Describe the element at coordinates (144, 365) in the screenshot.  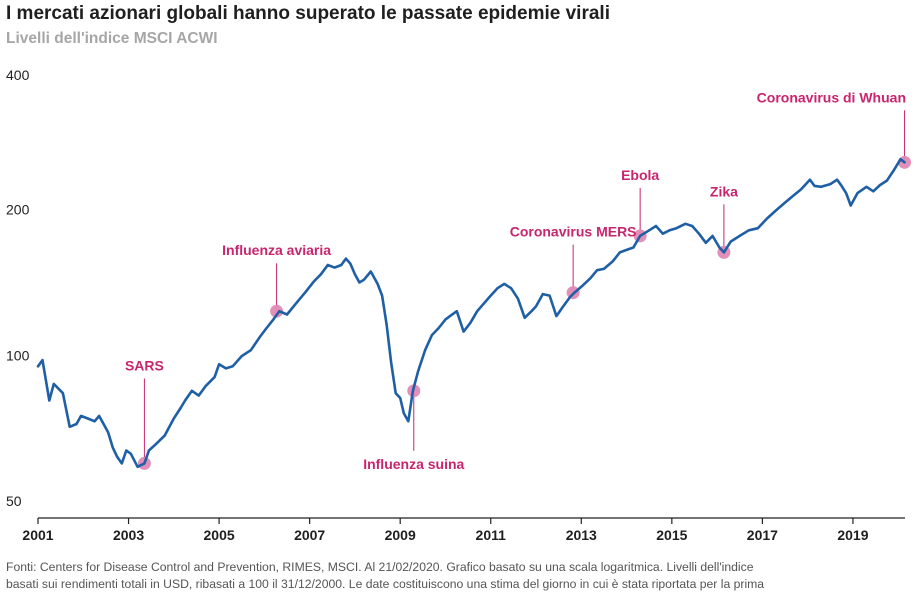
I see `annotation-label-sars: SARS` at that location.